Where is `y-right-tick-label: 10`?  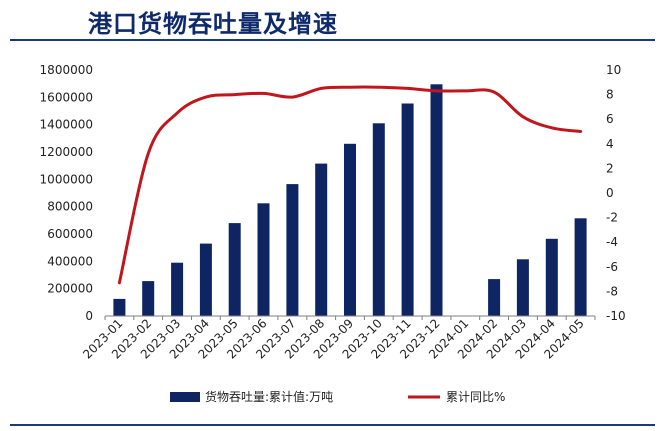 y-right-tick-label: 10 is located at coordinates (613, 70).